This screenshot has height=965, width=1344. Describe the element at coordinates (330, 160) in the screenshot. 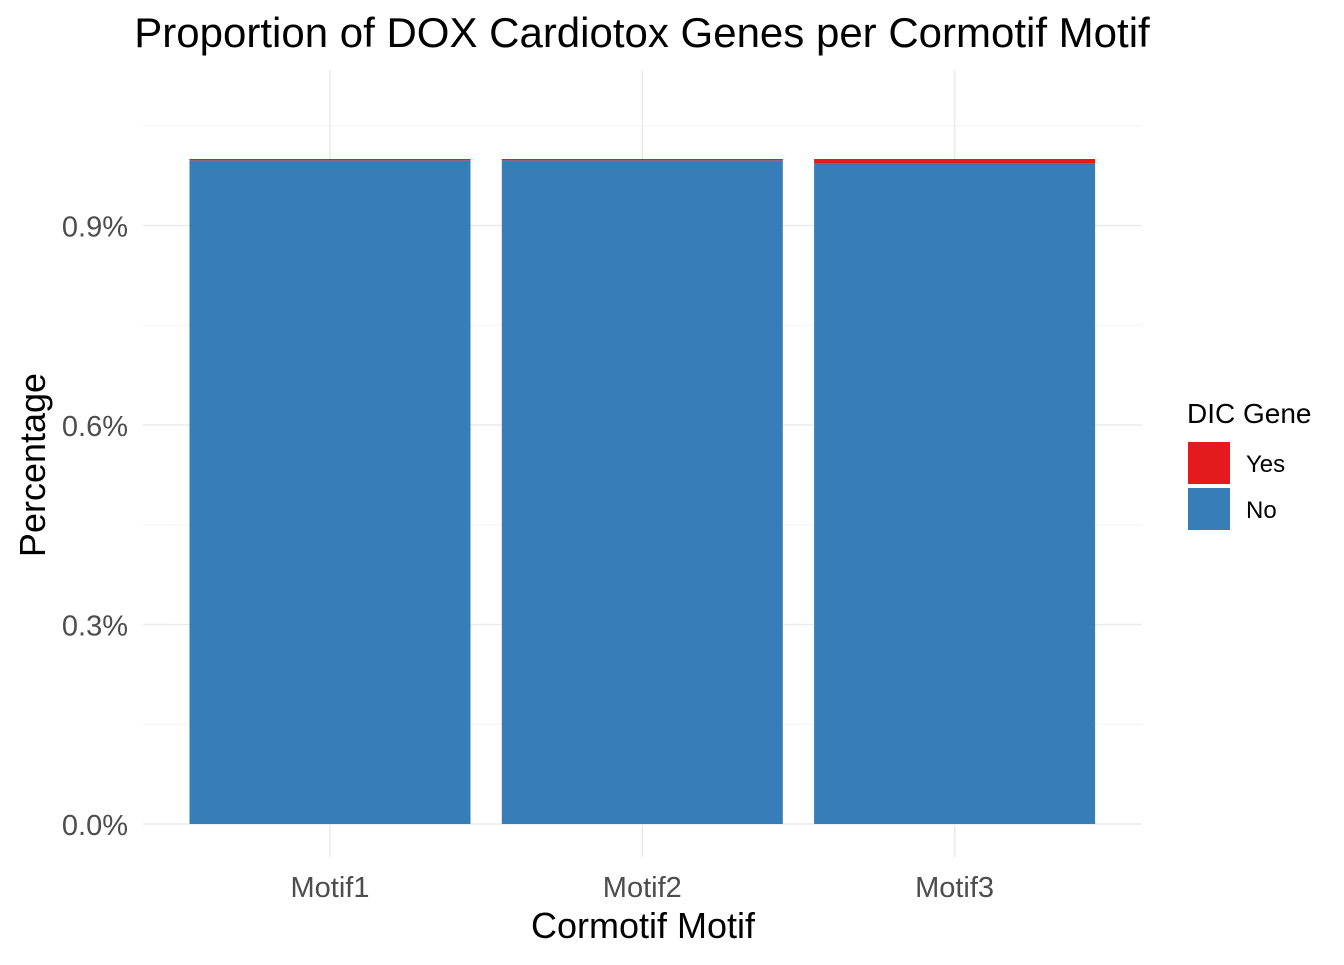

I see `bar-motif1-yes` at that location.